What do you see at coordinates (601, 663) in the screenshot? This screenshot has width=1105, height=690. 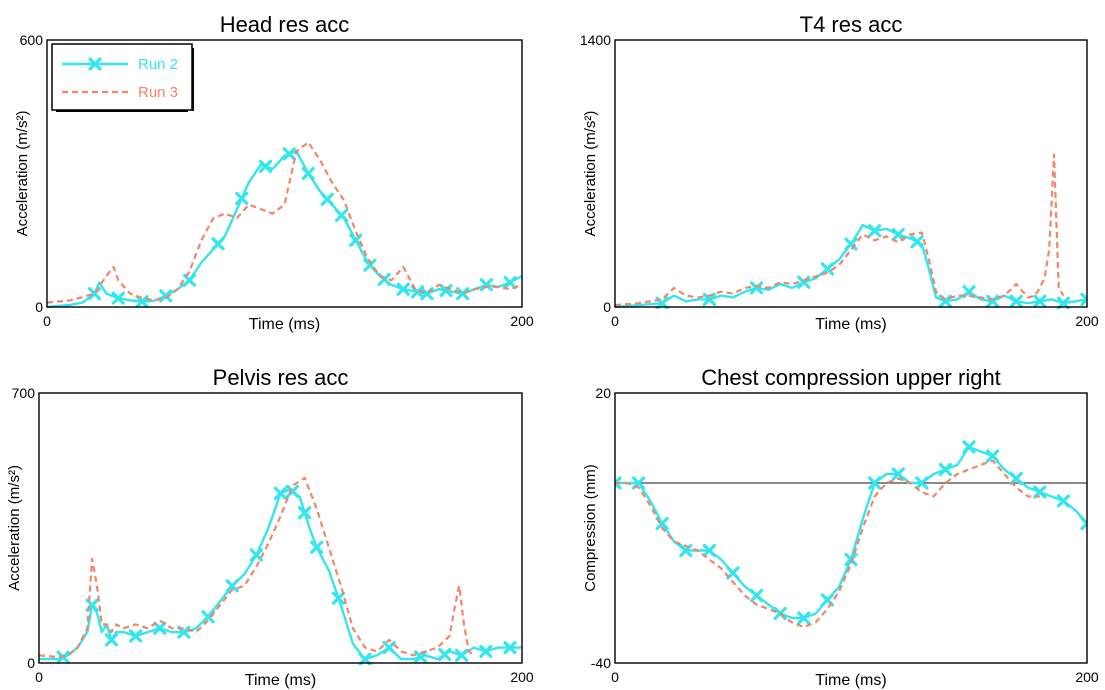 I see `y-tick-label: -40` at bounding box center [601, 663].